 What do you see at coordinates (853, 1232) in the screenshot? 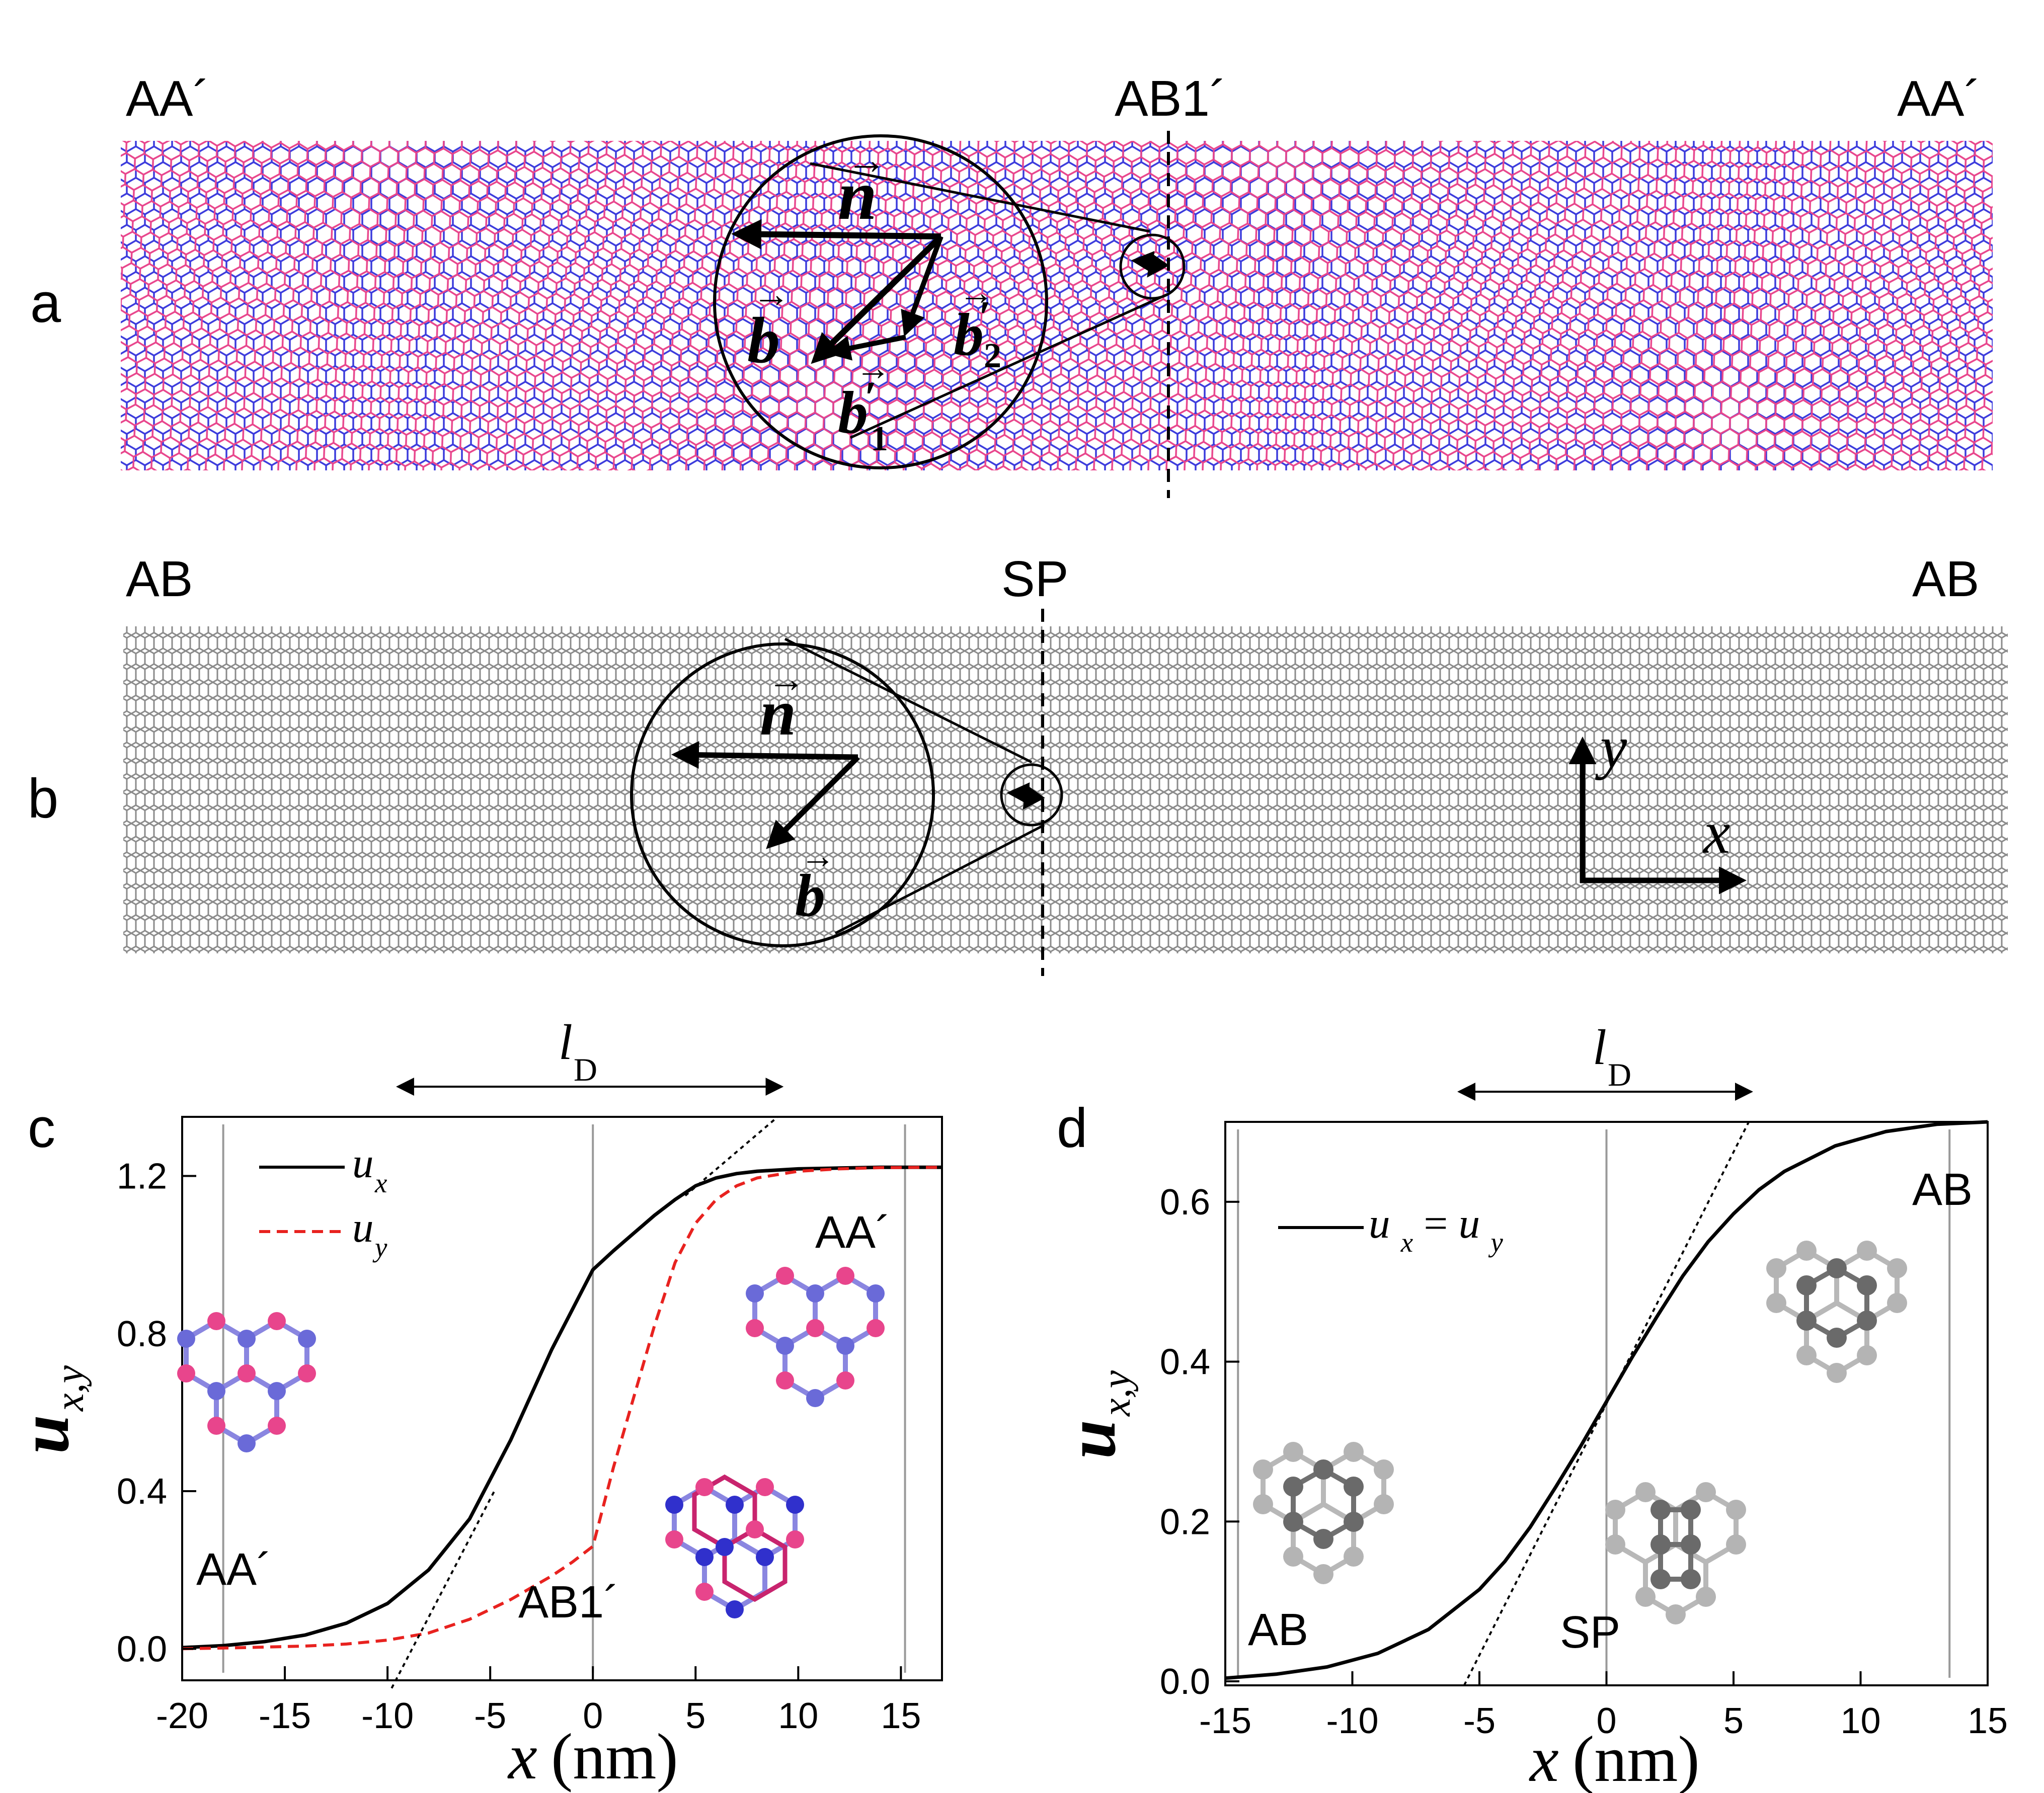
I see `annotation-right: AA´` at bounding box center [853, 1232].